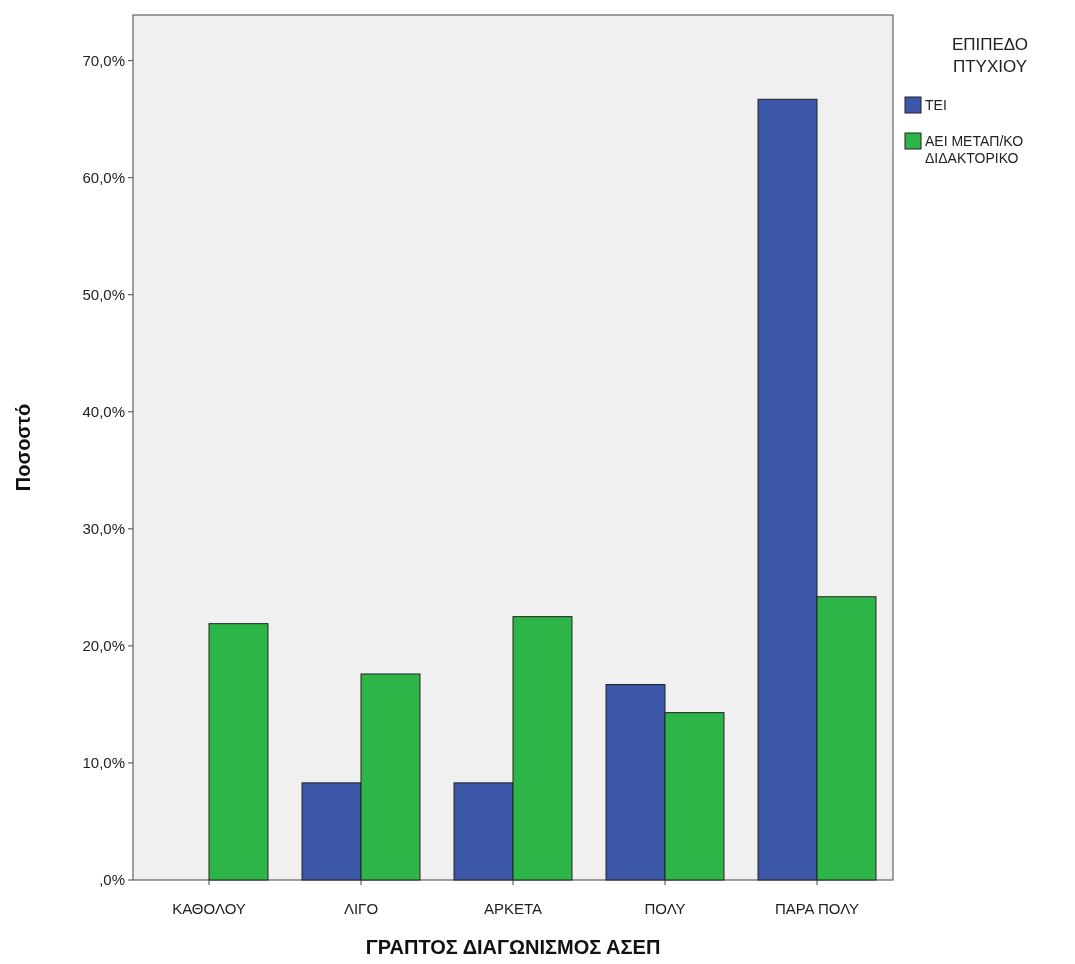 The width and height of the screenshot is (1075, 964). What do you see at coordinates (103, 412) in the screenshot?
I see `y-tick-label: 40,0%` at bounding box center [103, 412].